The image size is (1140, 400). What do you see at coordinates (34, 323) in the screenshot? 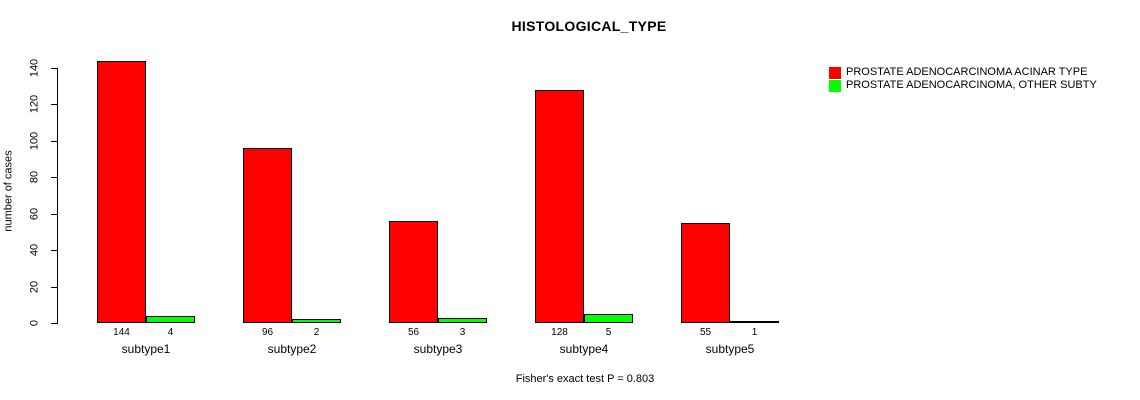
I see `y-tick-label: 0` at bounding box center [34, 323].